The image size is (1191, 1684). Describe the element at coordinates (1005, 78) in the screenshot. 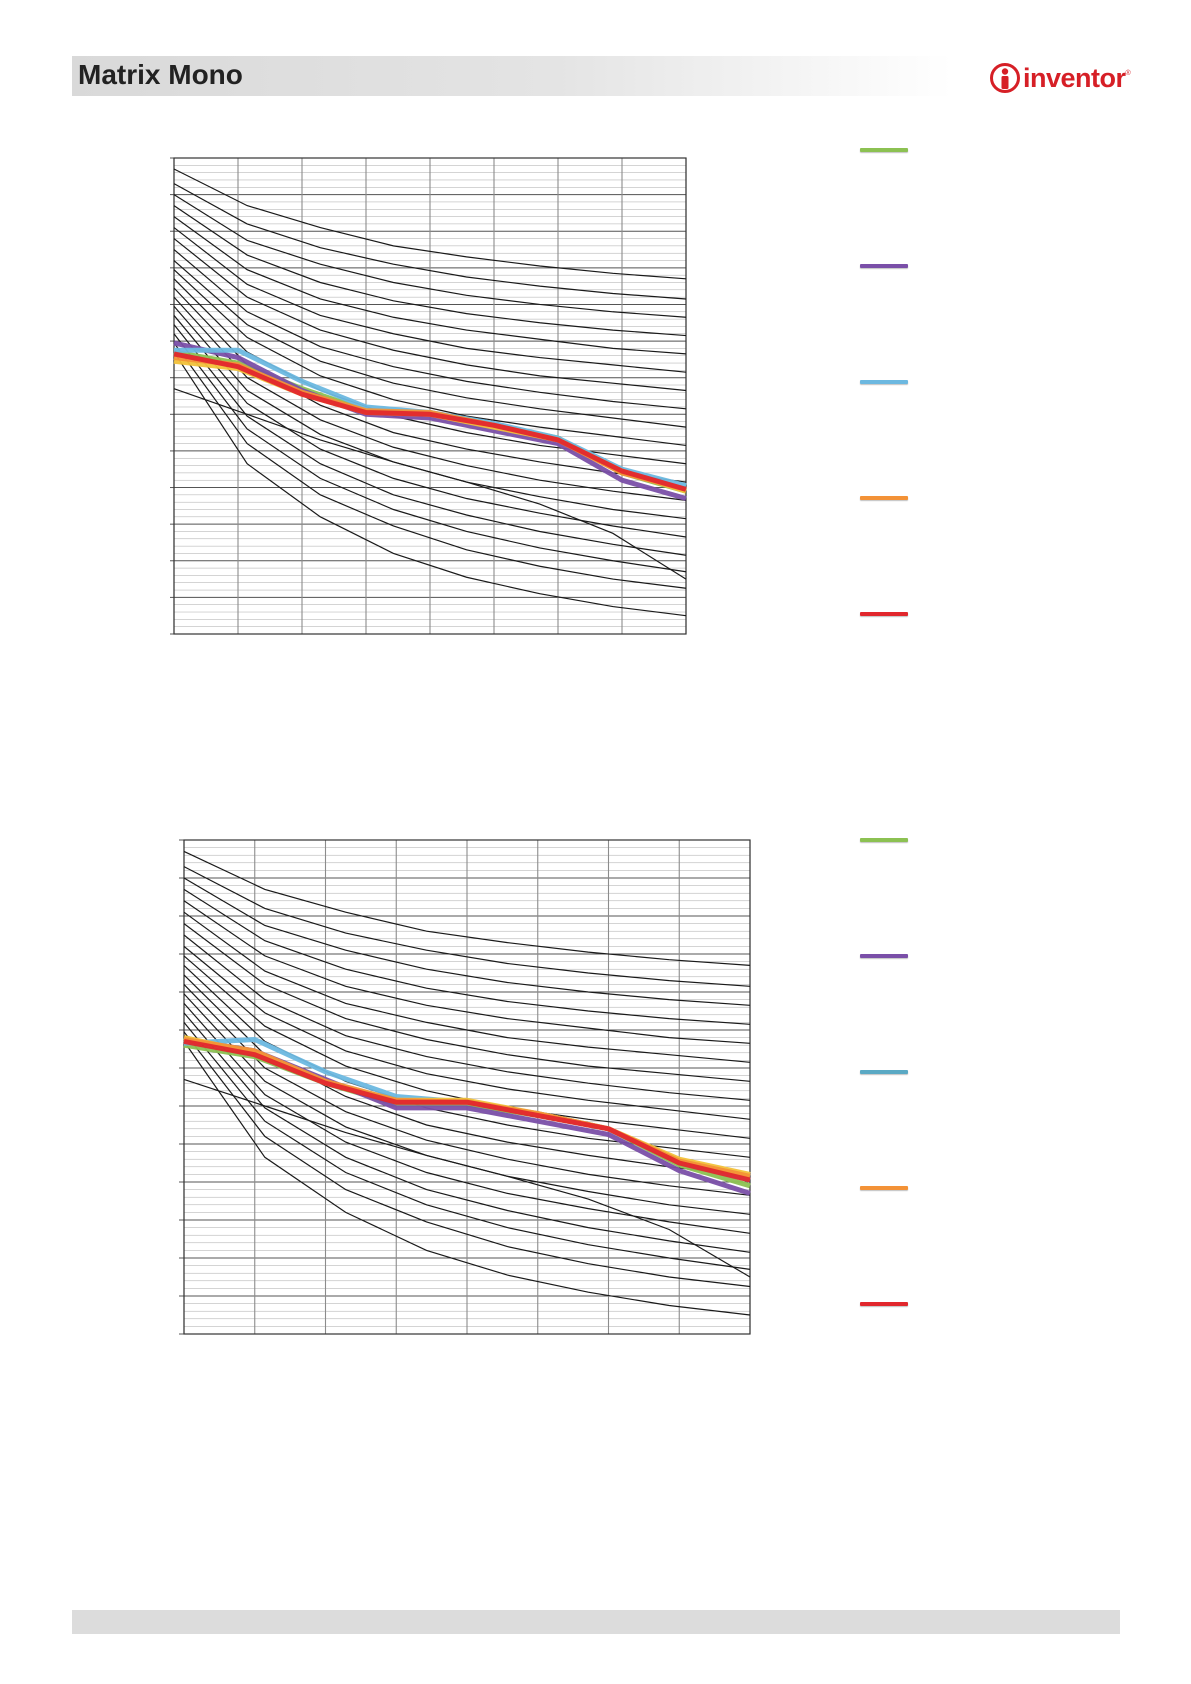

I see `inventor-logo-icon` at that location.